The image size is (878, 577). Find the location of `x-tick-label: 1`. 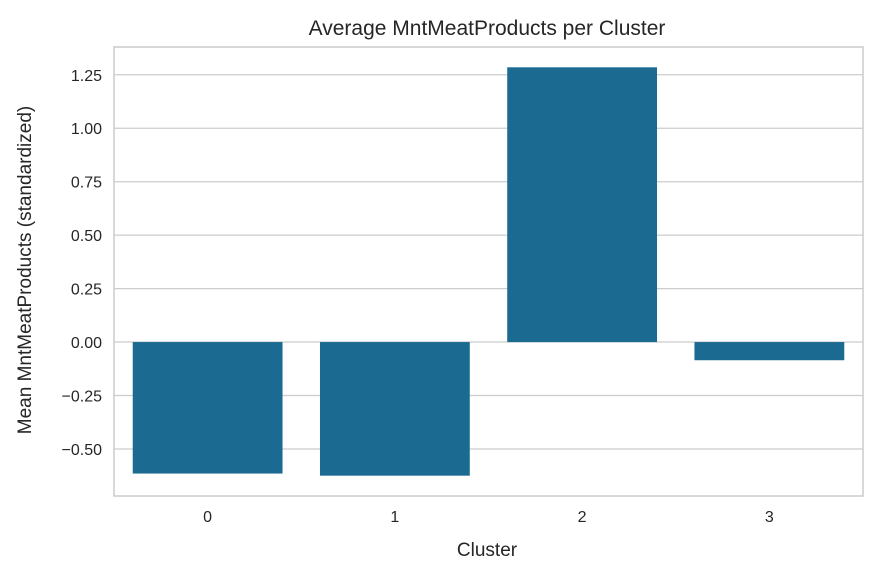

x-tick-label: 1 is located at coordinates (394, 517).